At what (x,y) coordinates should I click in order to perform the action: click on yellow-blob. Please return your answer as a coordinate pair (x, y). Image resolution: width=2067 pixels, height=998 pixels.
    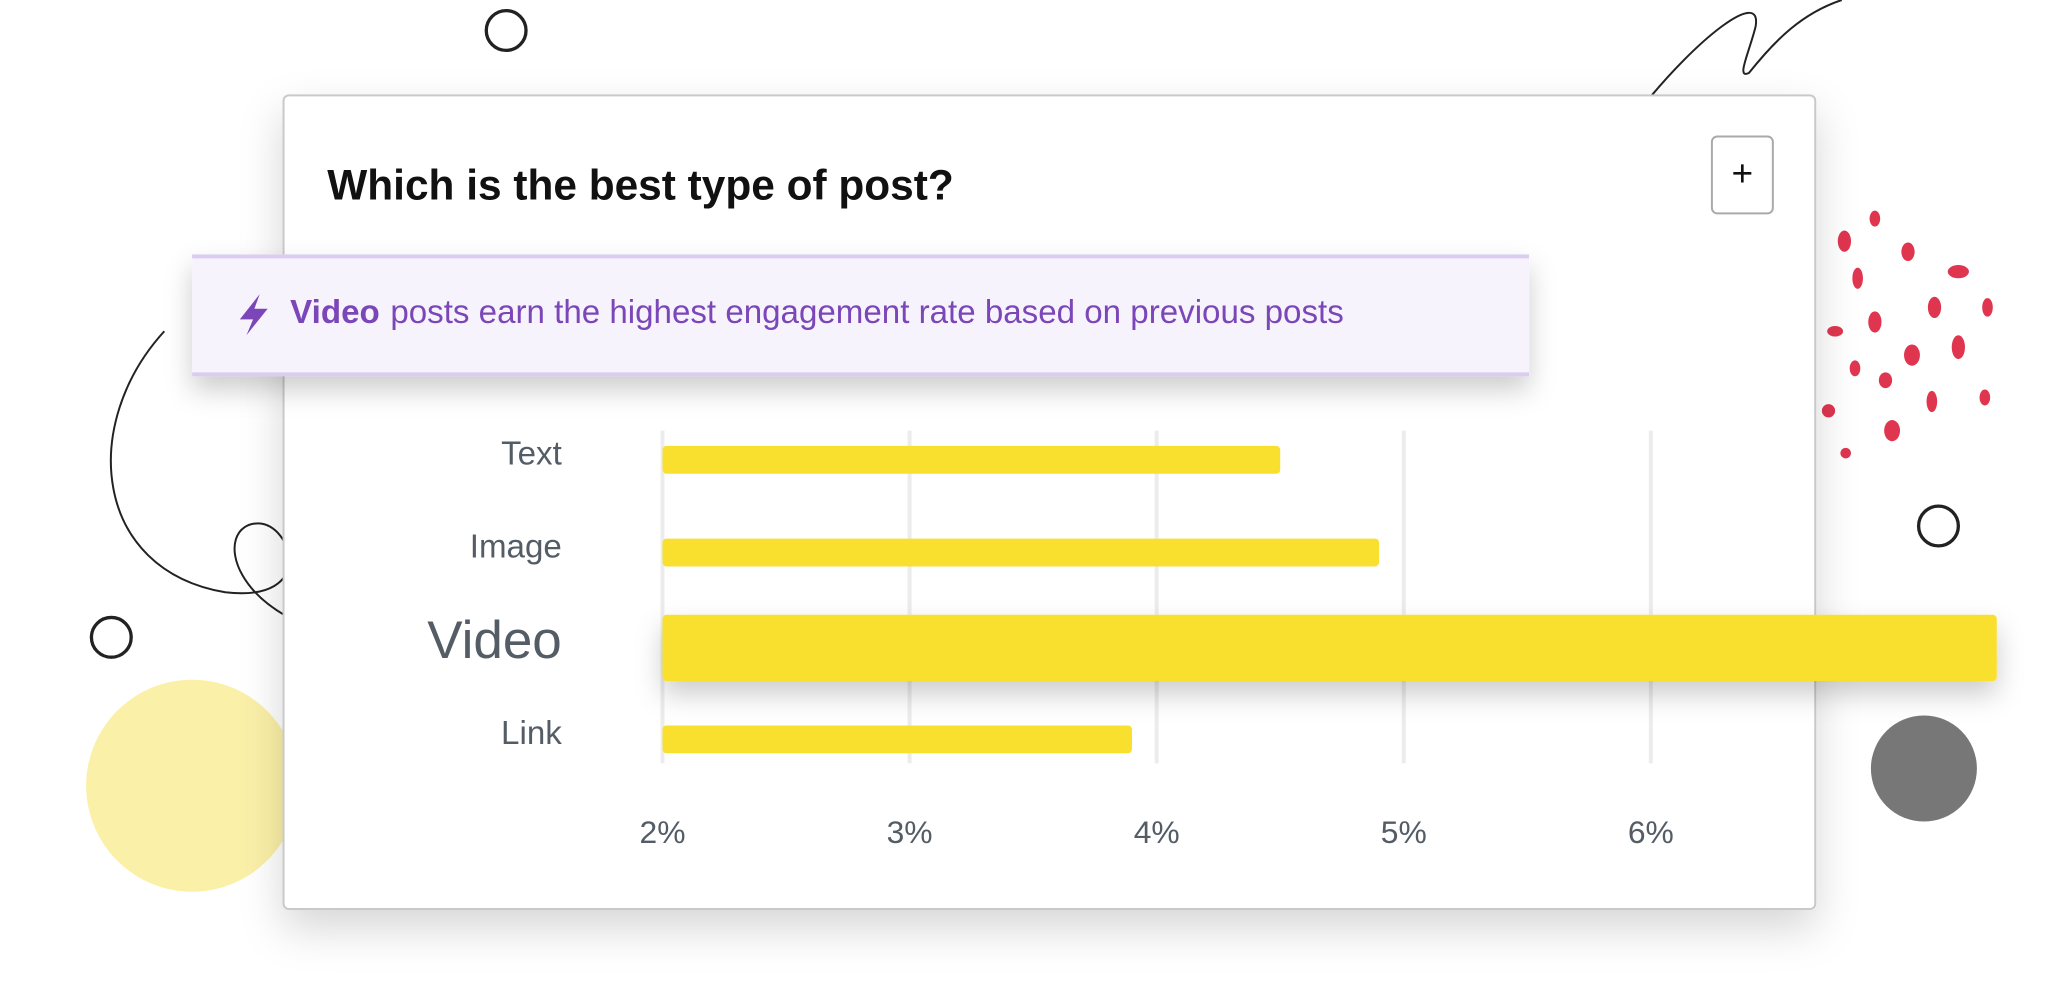
    Looking at the image, I should click on (192, 785).